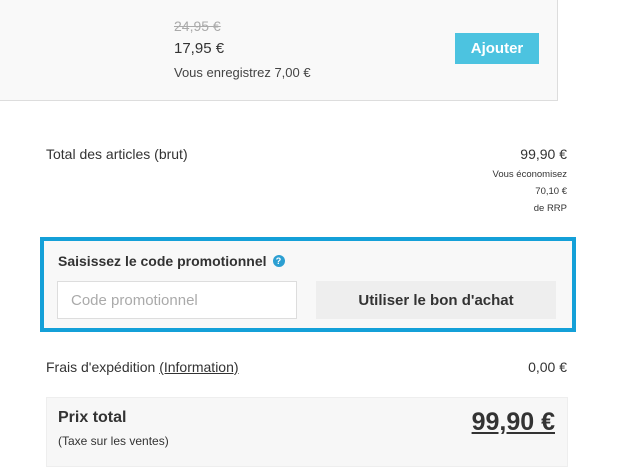 This screenshot has height=467, width=621. I want to click on tax-note: (Taxe sur les ventes), so click(113, 441).